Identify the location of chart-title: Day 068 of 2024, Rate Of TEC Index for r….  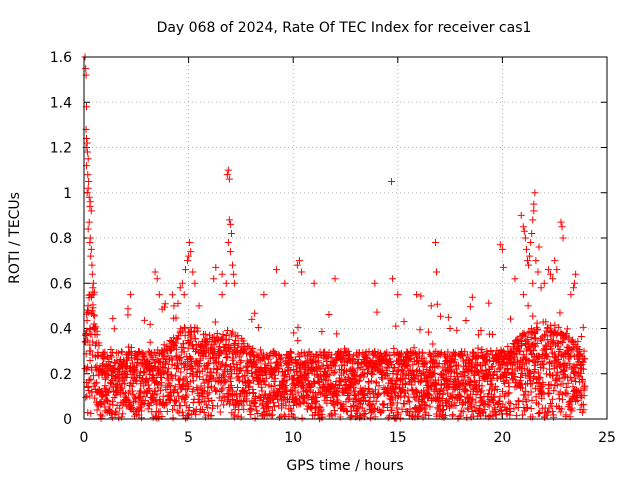
(344, 28).